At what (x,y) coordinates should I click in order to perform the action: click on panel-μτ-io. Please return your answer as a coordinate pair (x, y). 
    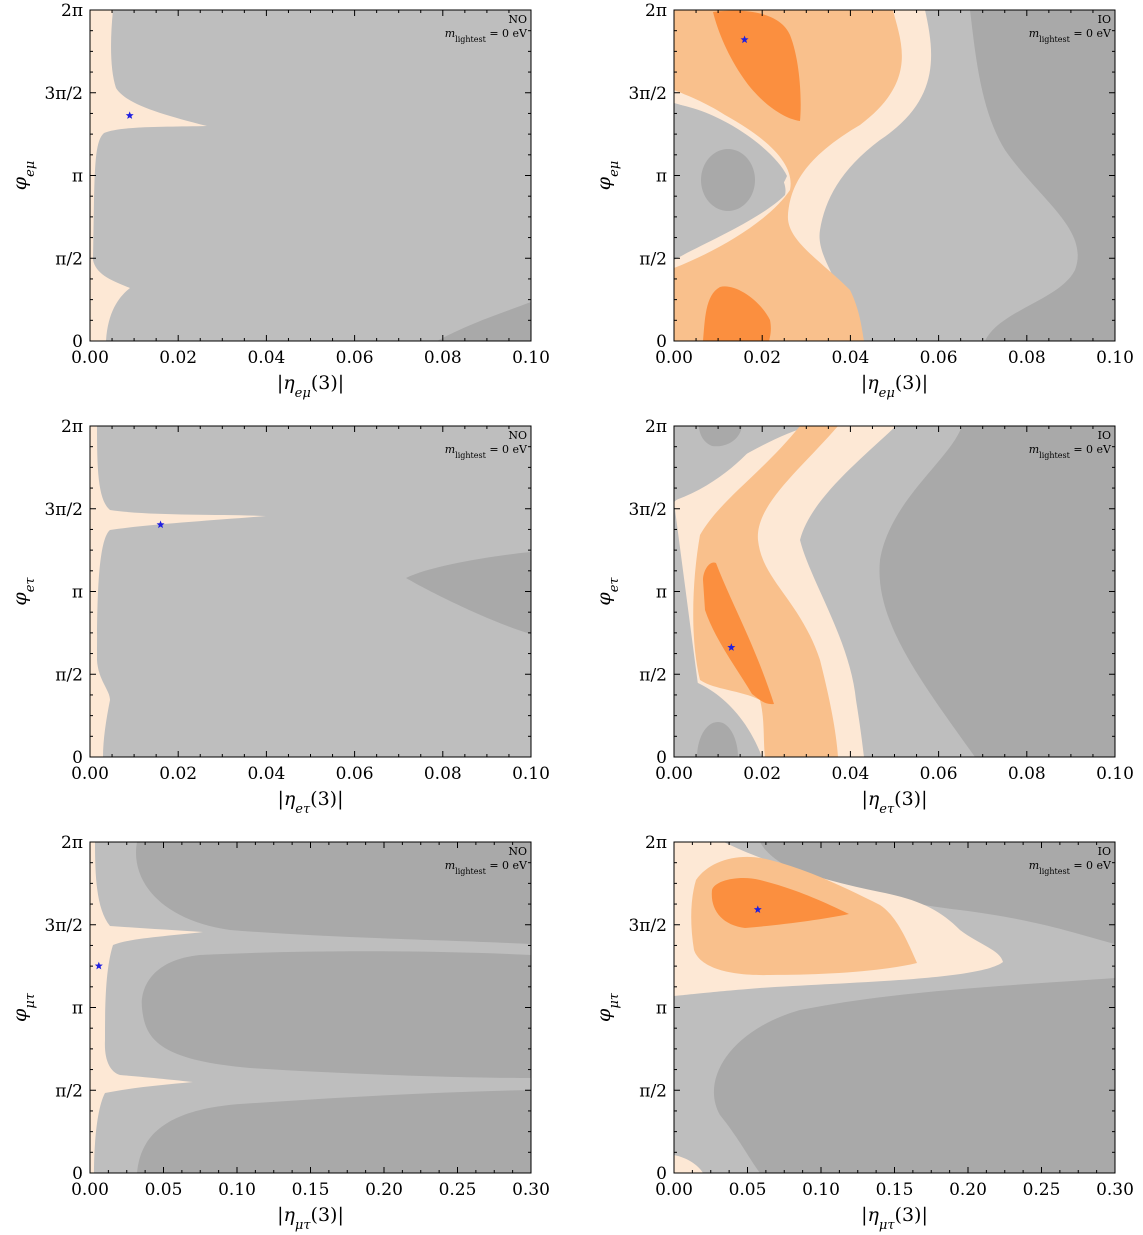
    Looking at the image, I should click on (894, 1007).